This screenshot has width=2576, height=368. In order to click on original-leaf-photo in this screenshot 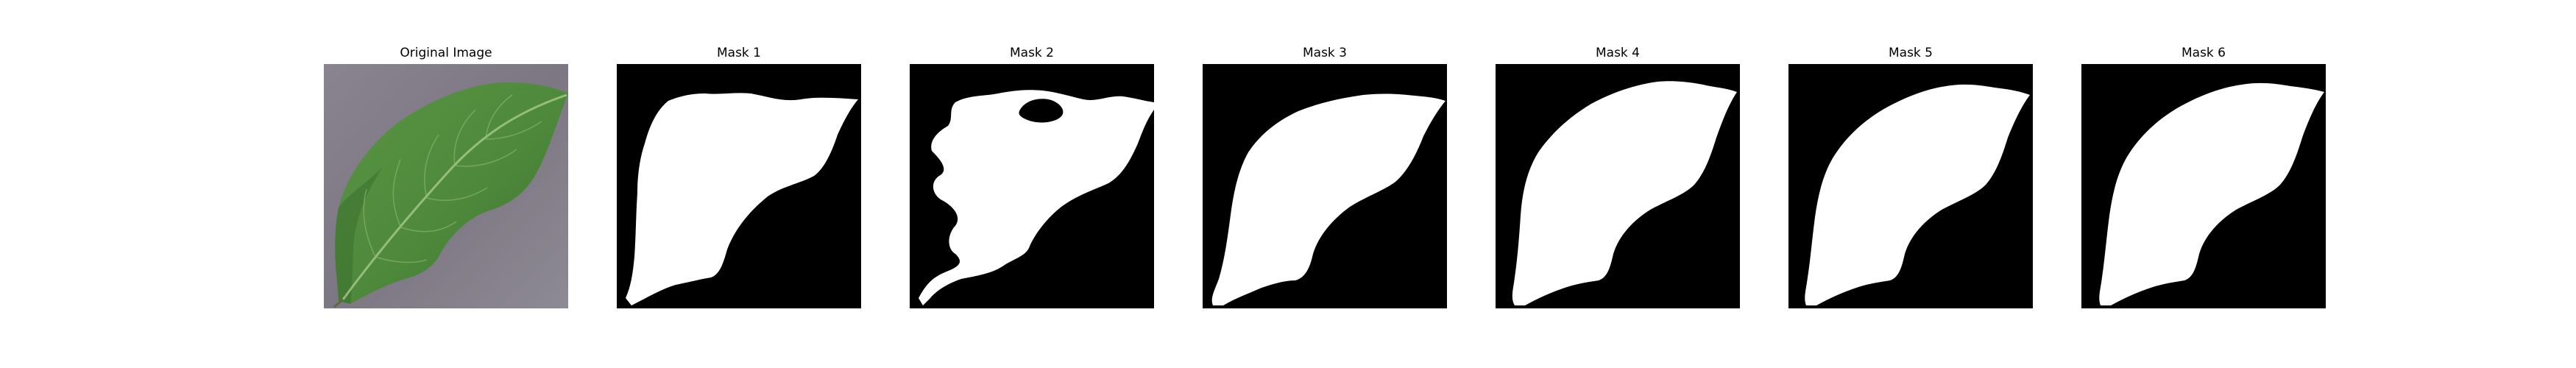, I will do `click(446, 186)`.